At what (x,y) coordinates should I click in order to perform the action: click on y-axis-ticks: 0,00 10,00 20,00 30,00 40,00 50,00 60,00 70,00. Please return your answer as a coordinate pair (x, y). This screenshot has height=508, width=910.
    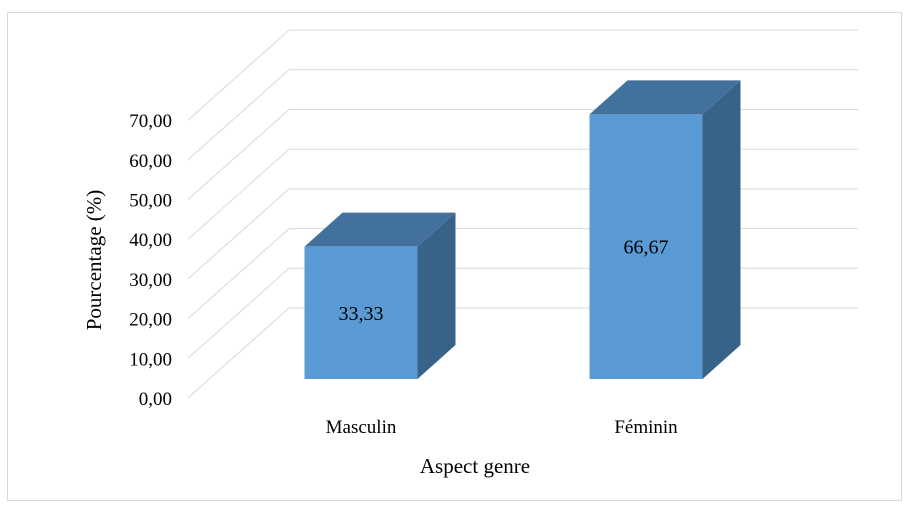
    Looking at the image, I should click on (150, 260).